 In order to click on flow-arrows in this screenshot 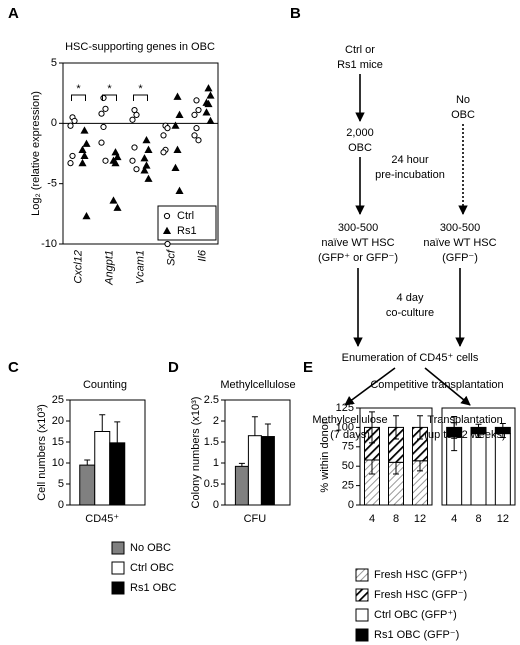, I will do `click(407, 240)`.